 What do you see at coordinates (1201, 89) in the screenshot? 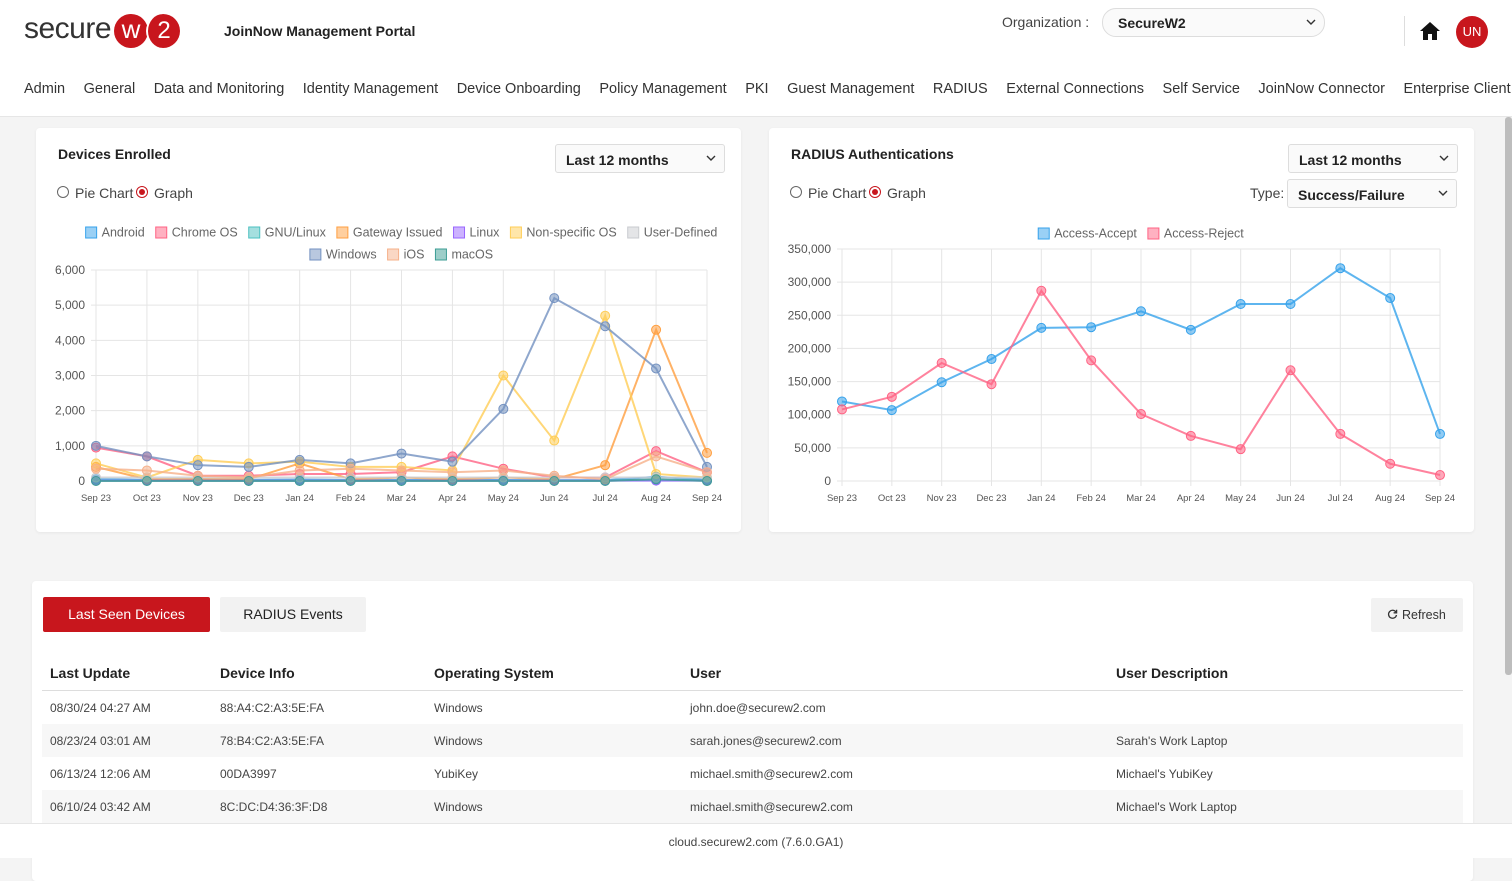
I see `nav-item: Self Service` at bounding box center [1201, 89].